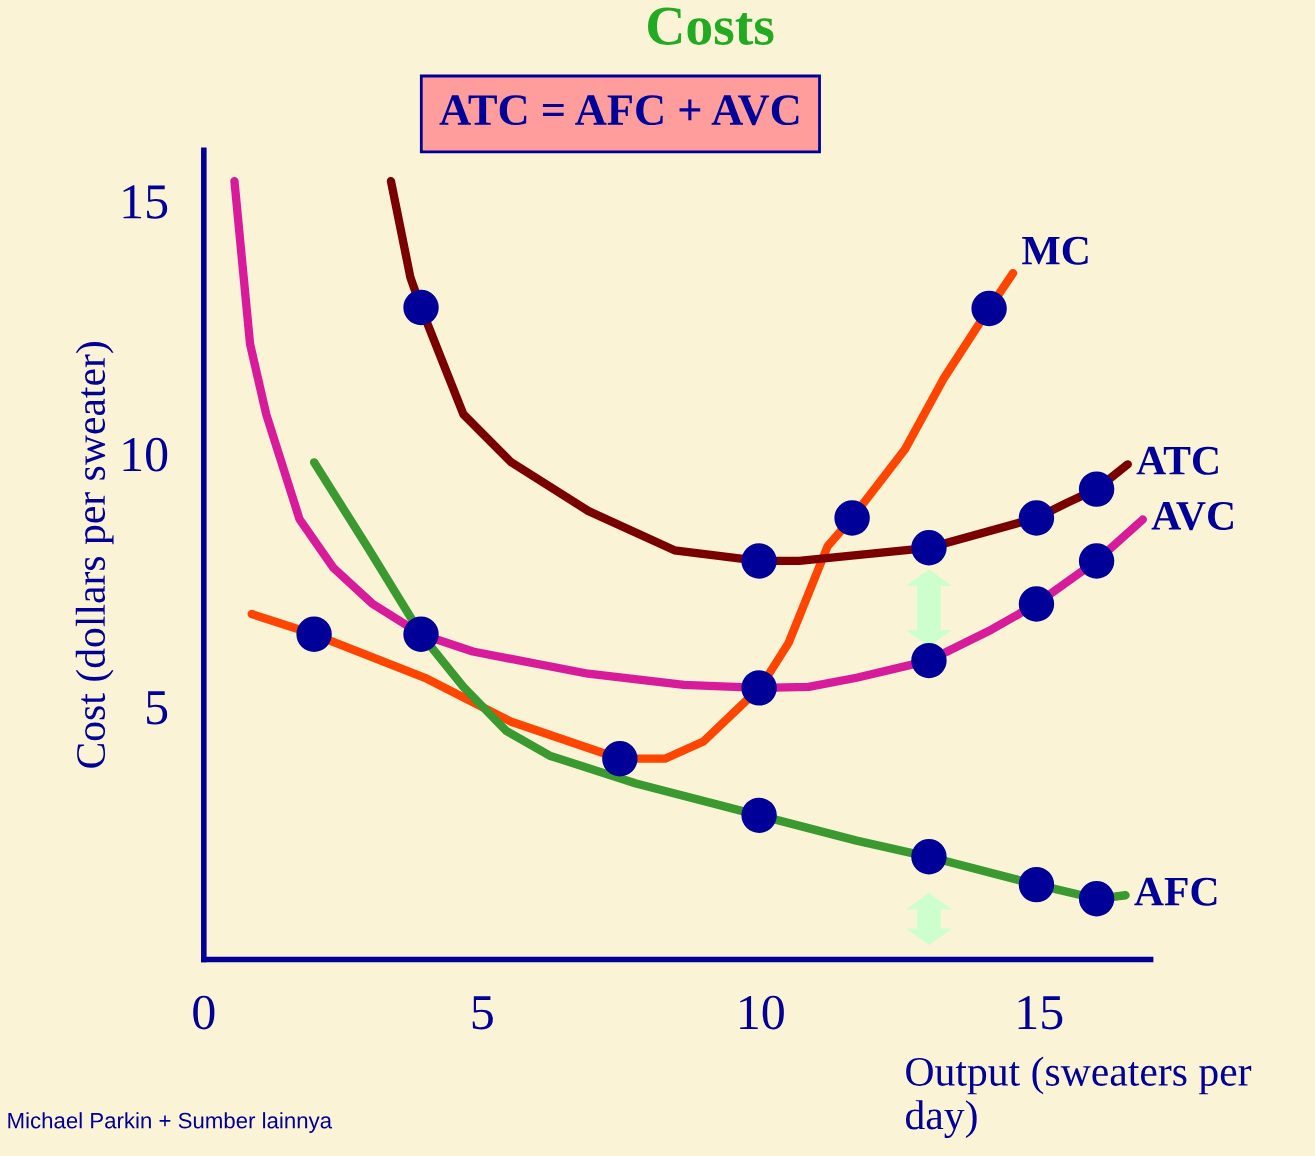 The width and height of the screenshot is (1315, 1156). What do you see at coordinates (619, 110) in the screenshot?
I see `text: ATC = AFC + AVC` at bounding box center [619, 110].